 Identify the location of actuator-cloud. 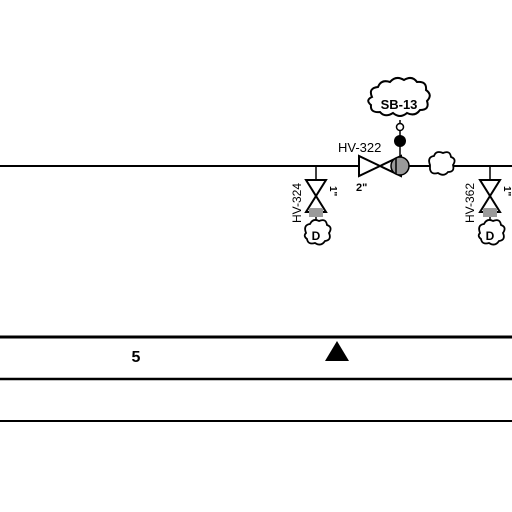
(442, 163).